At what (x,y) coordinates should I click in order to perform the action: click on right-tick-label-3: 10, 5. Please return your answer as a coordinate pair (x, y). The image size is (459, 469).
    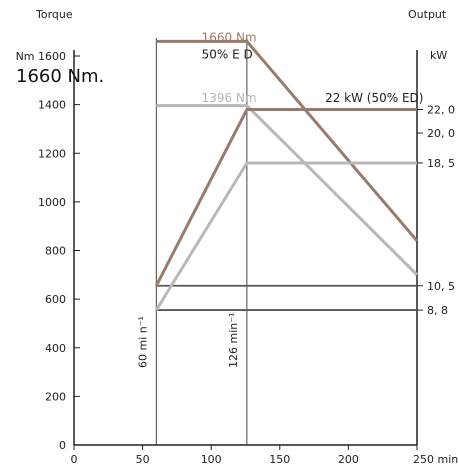
    Looking at the image, I should click on (441, 286).